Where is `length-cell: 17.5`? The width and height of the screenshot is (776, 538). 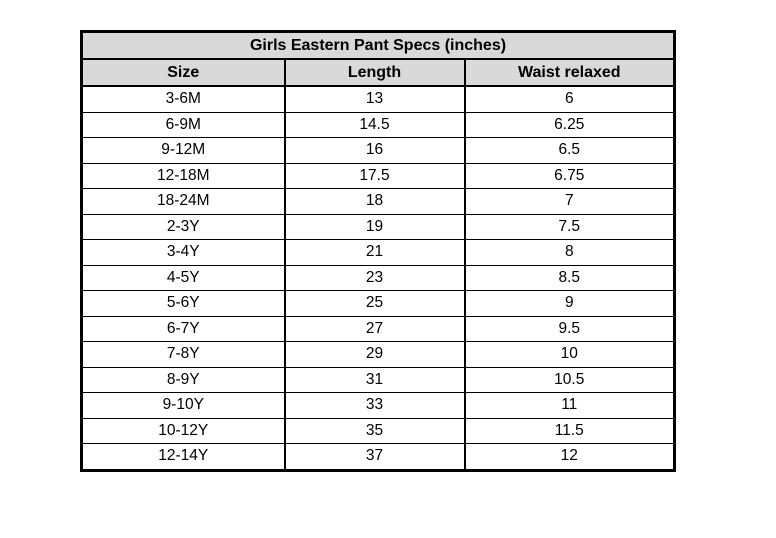 length-cell: 17.5 is located at coordinates (374, 175).